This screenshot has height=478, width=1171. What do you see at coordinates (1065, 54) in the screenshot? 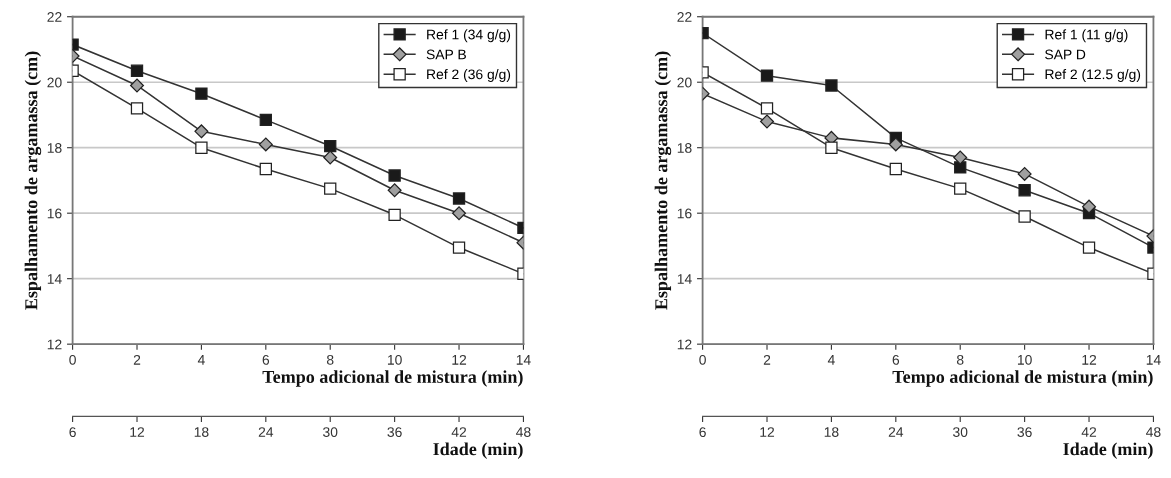
I see `legend-label: SAP D` at bounding box center [1065, 54].